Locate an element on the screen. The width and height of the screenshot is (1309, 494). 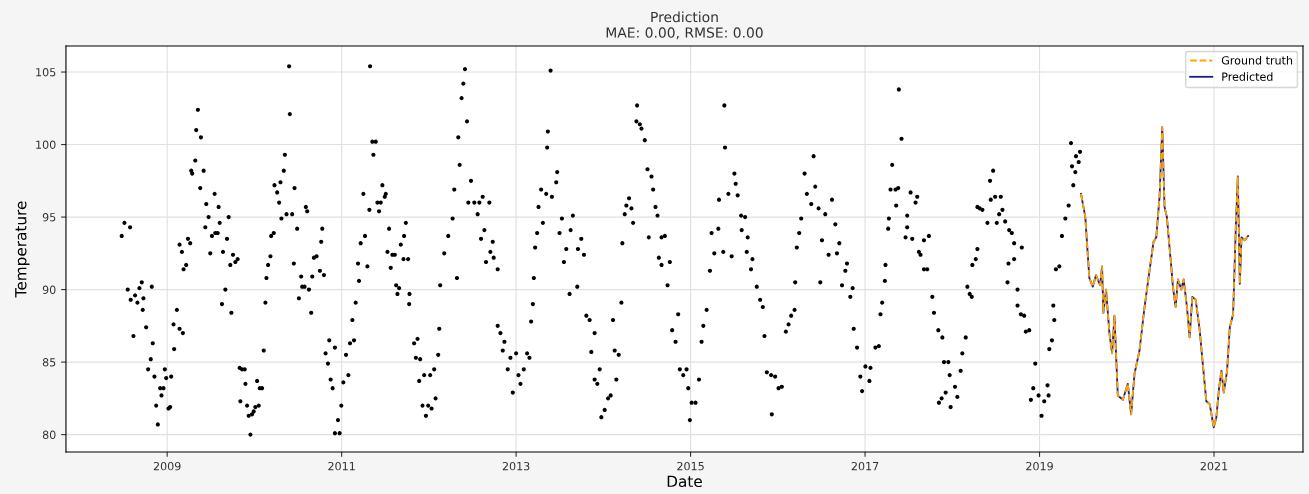
y-tick-label: 105 is located at coordinates (46, 72).